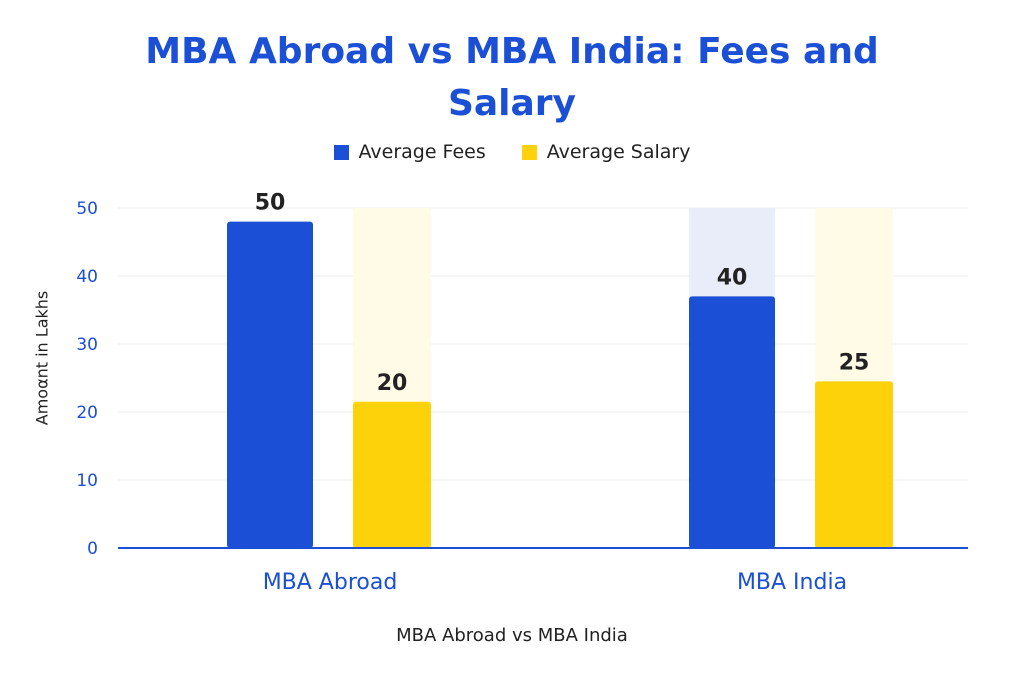  I want to click on y-axis-label: Amoαnt in Lakhs, so click(42, 358).